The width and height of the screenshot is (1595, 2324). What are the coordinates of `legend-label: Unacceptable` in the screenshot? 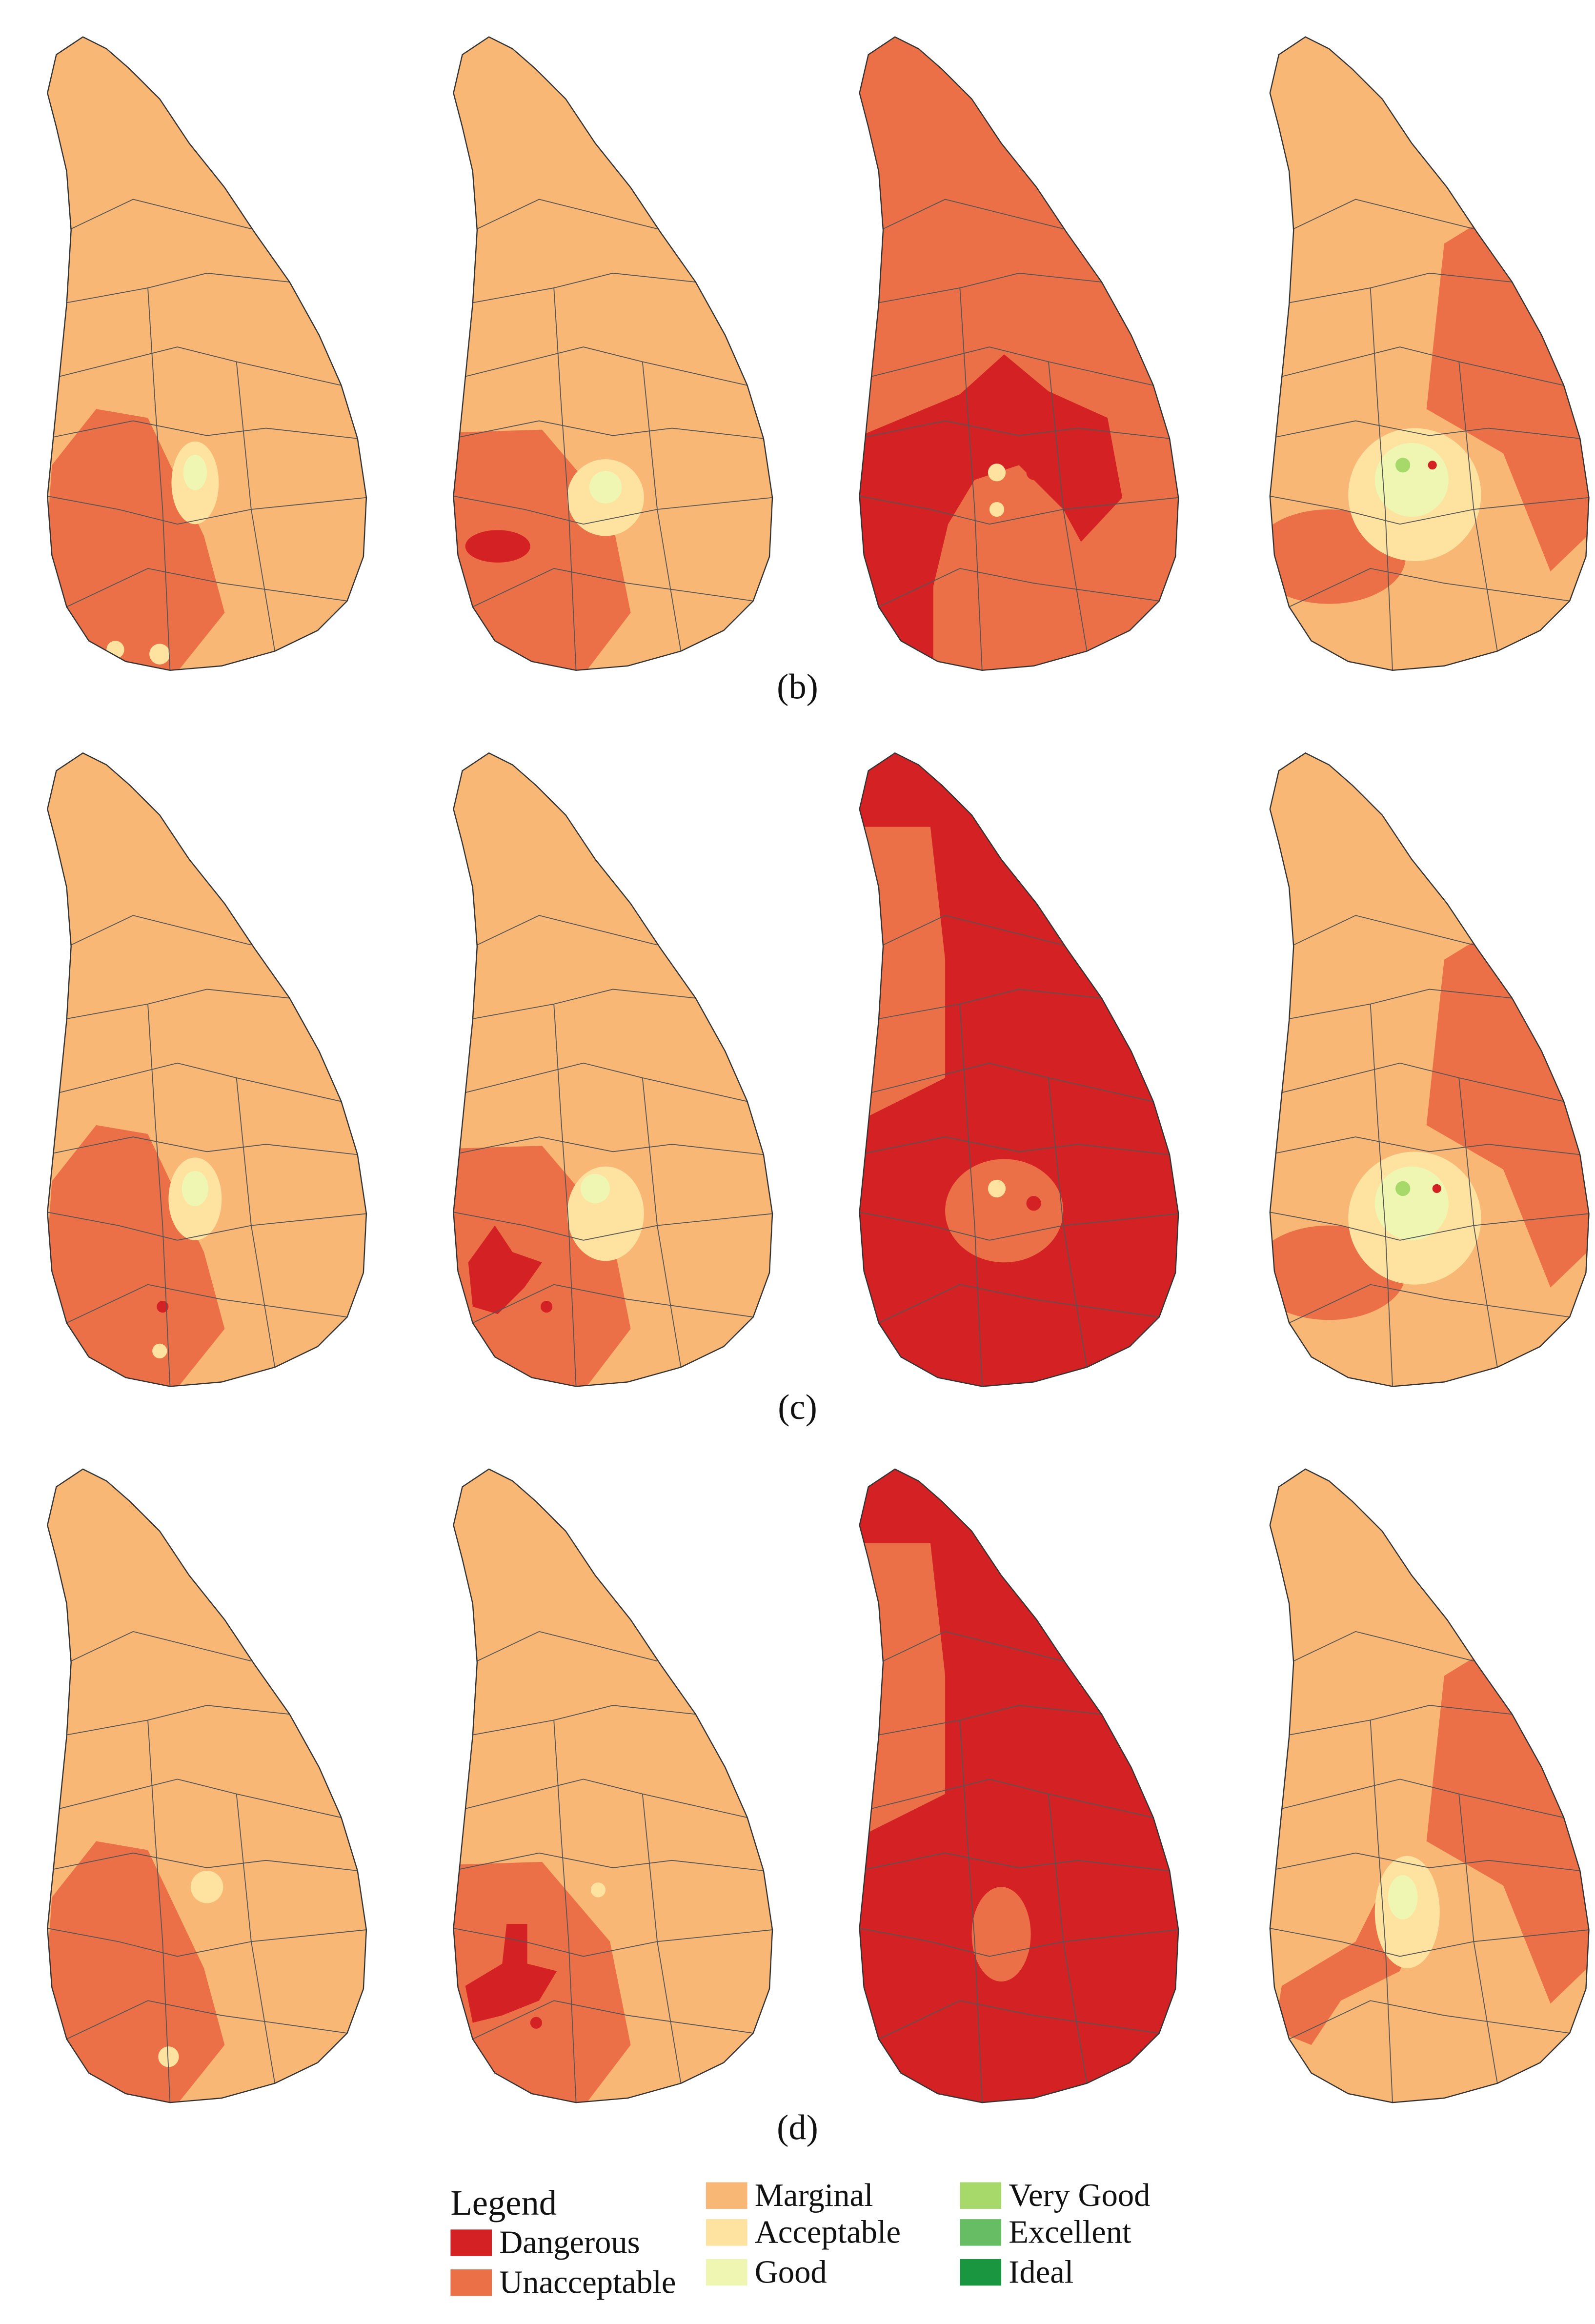 It's located at (587, 2282).